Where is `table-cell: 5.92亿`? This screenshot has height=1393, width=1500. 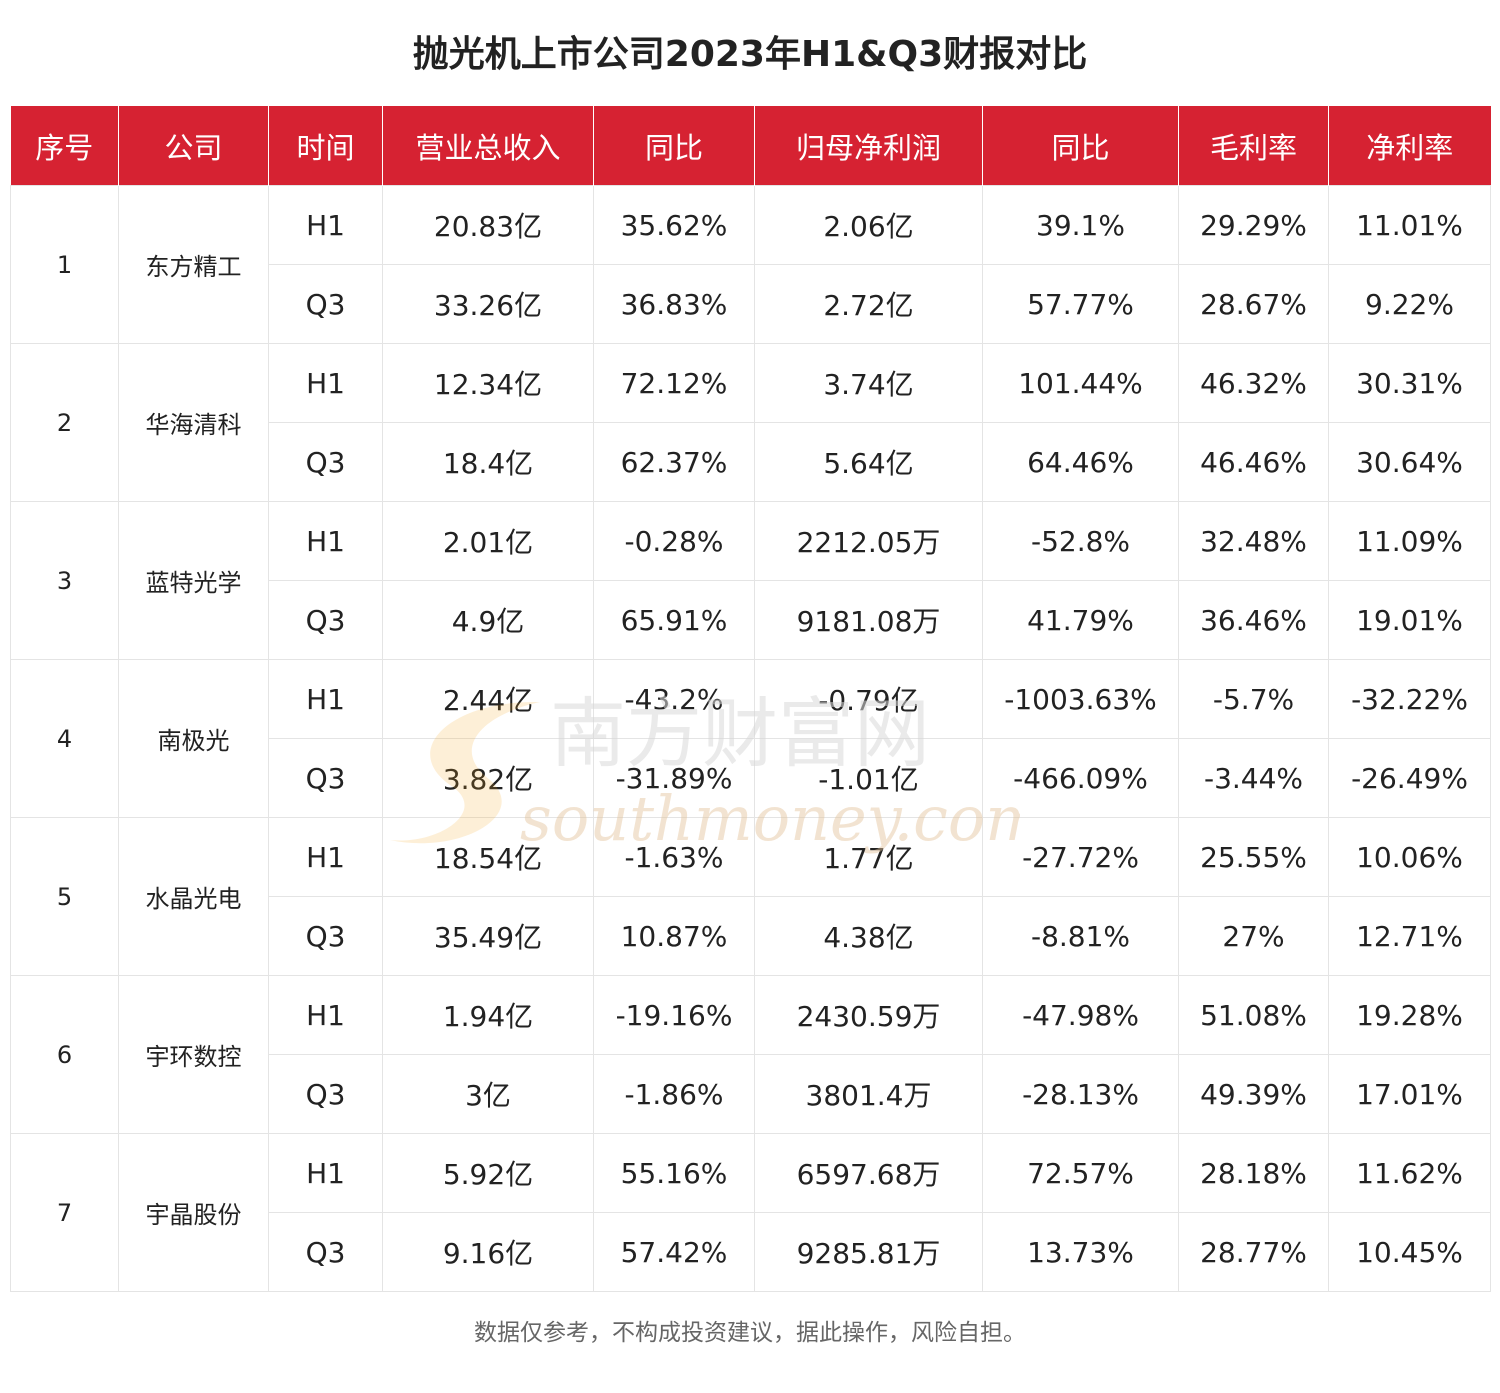
table-cell: 5.92亿 is located at coordinates (488, 1173).